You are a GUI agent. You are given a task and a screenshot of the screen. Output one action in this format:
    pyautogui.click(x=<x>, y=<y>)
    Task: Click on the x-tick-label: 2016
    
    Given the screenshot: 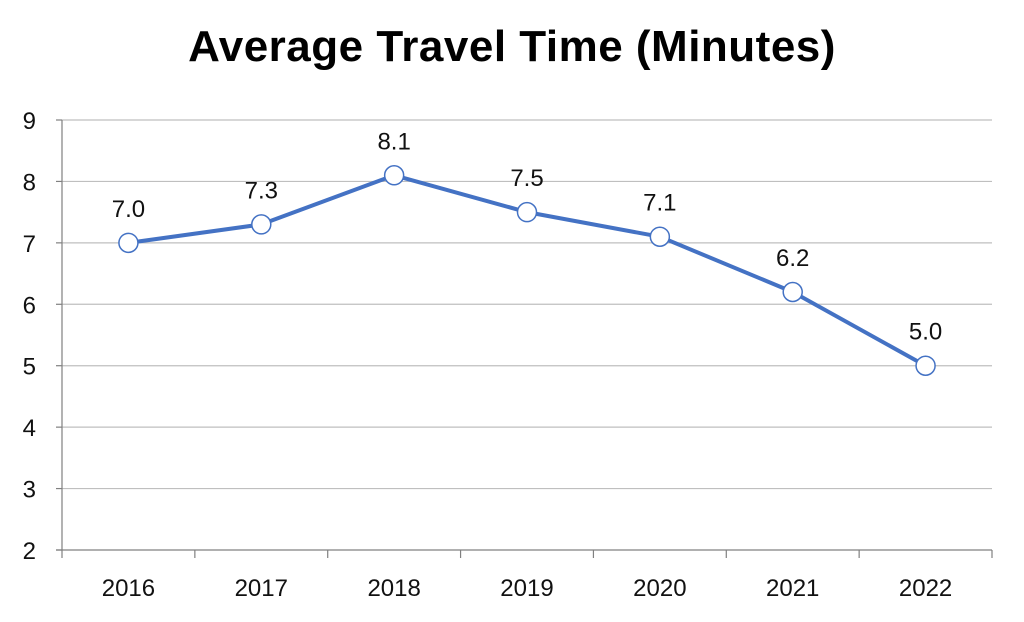 What is the action you would take?
    pyautogui.click(x=128, y=588)
    